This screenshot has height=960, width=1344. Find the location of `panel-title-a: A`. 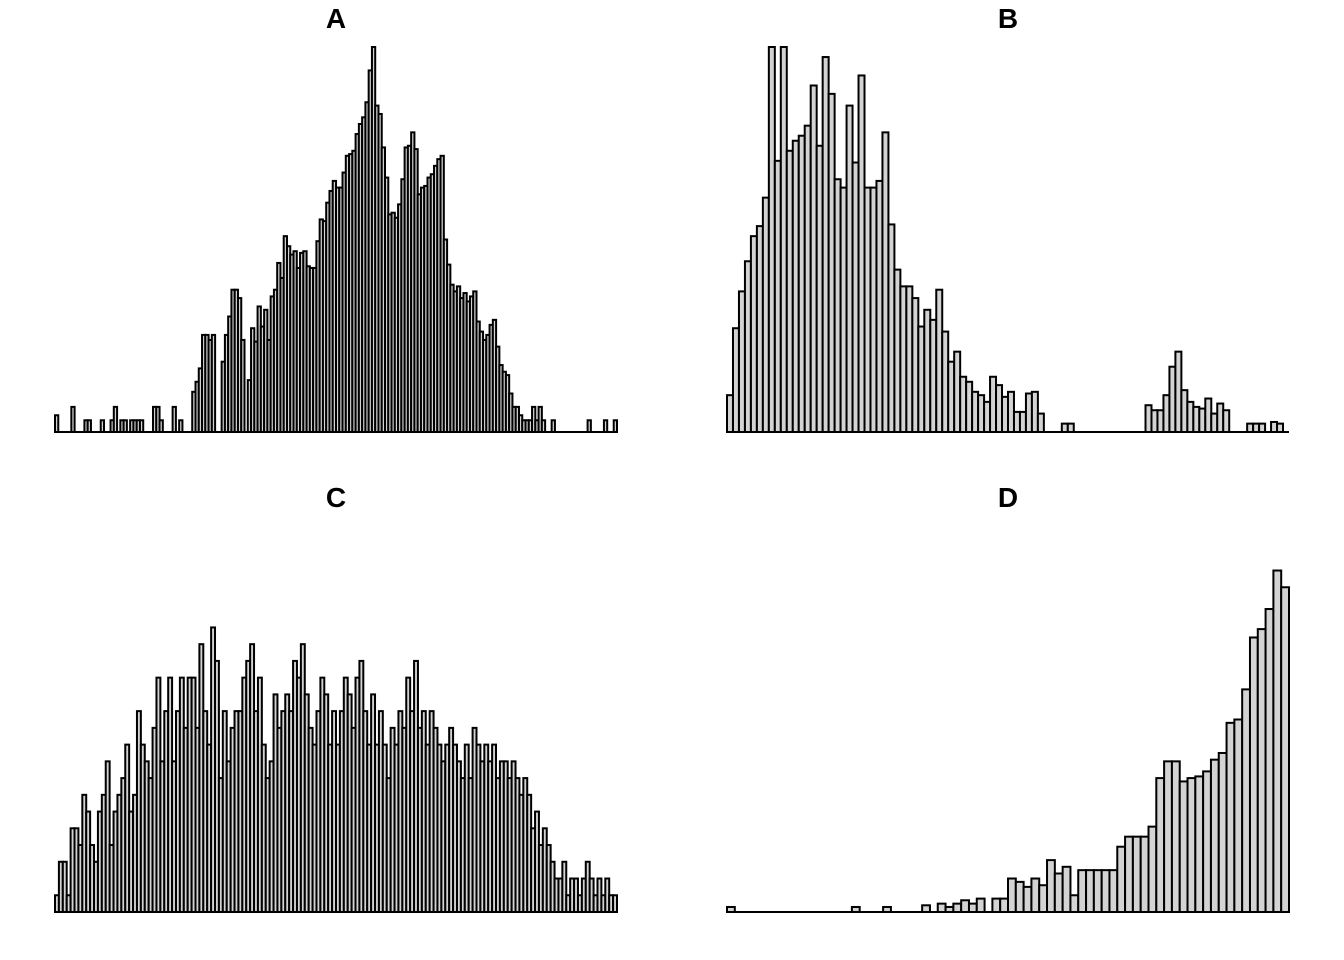

panel-title-a: A is located at coordinates (336, 18).